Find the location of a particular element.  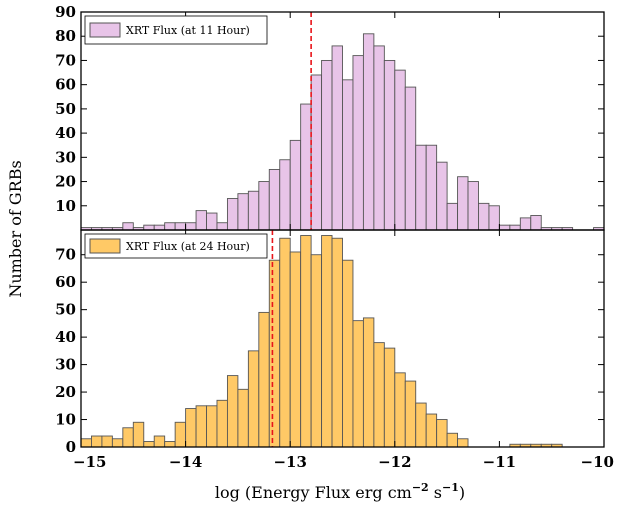

top-ytick-label-5: 60 is located at coordinates (65, 85).